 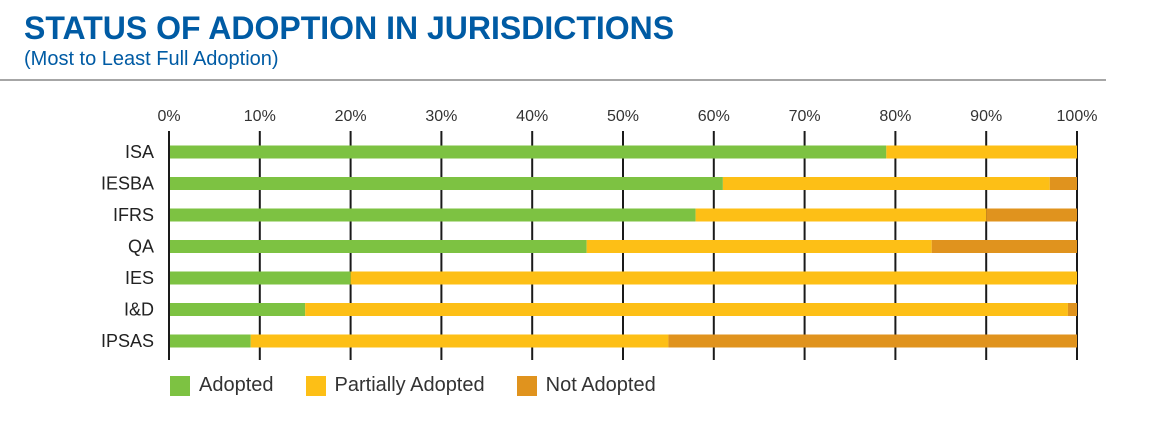 I want to click on legend-item-adopted: Adopted, so click(x=222, y=385).